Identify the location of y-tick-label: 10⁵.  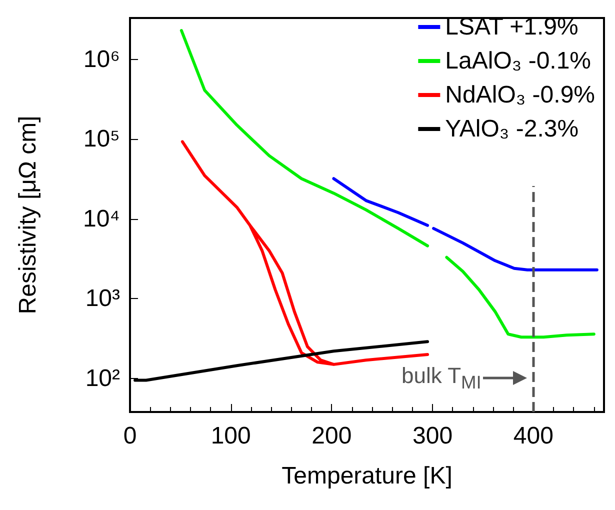
(101, 139).